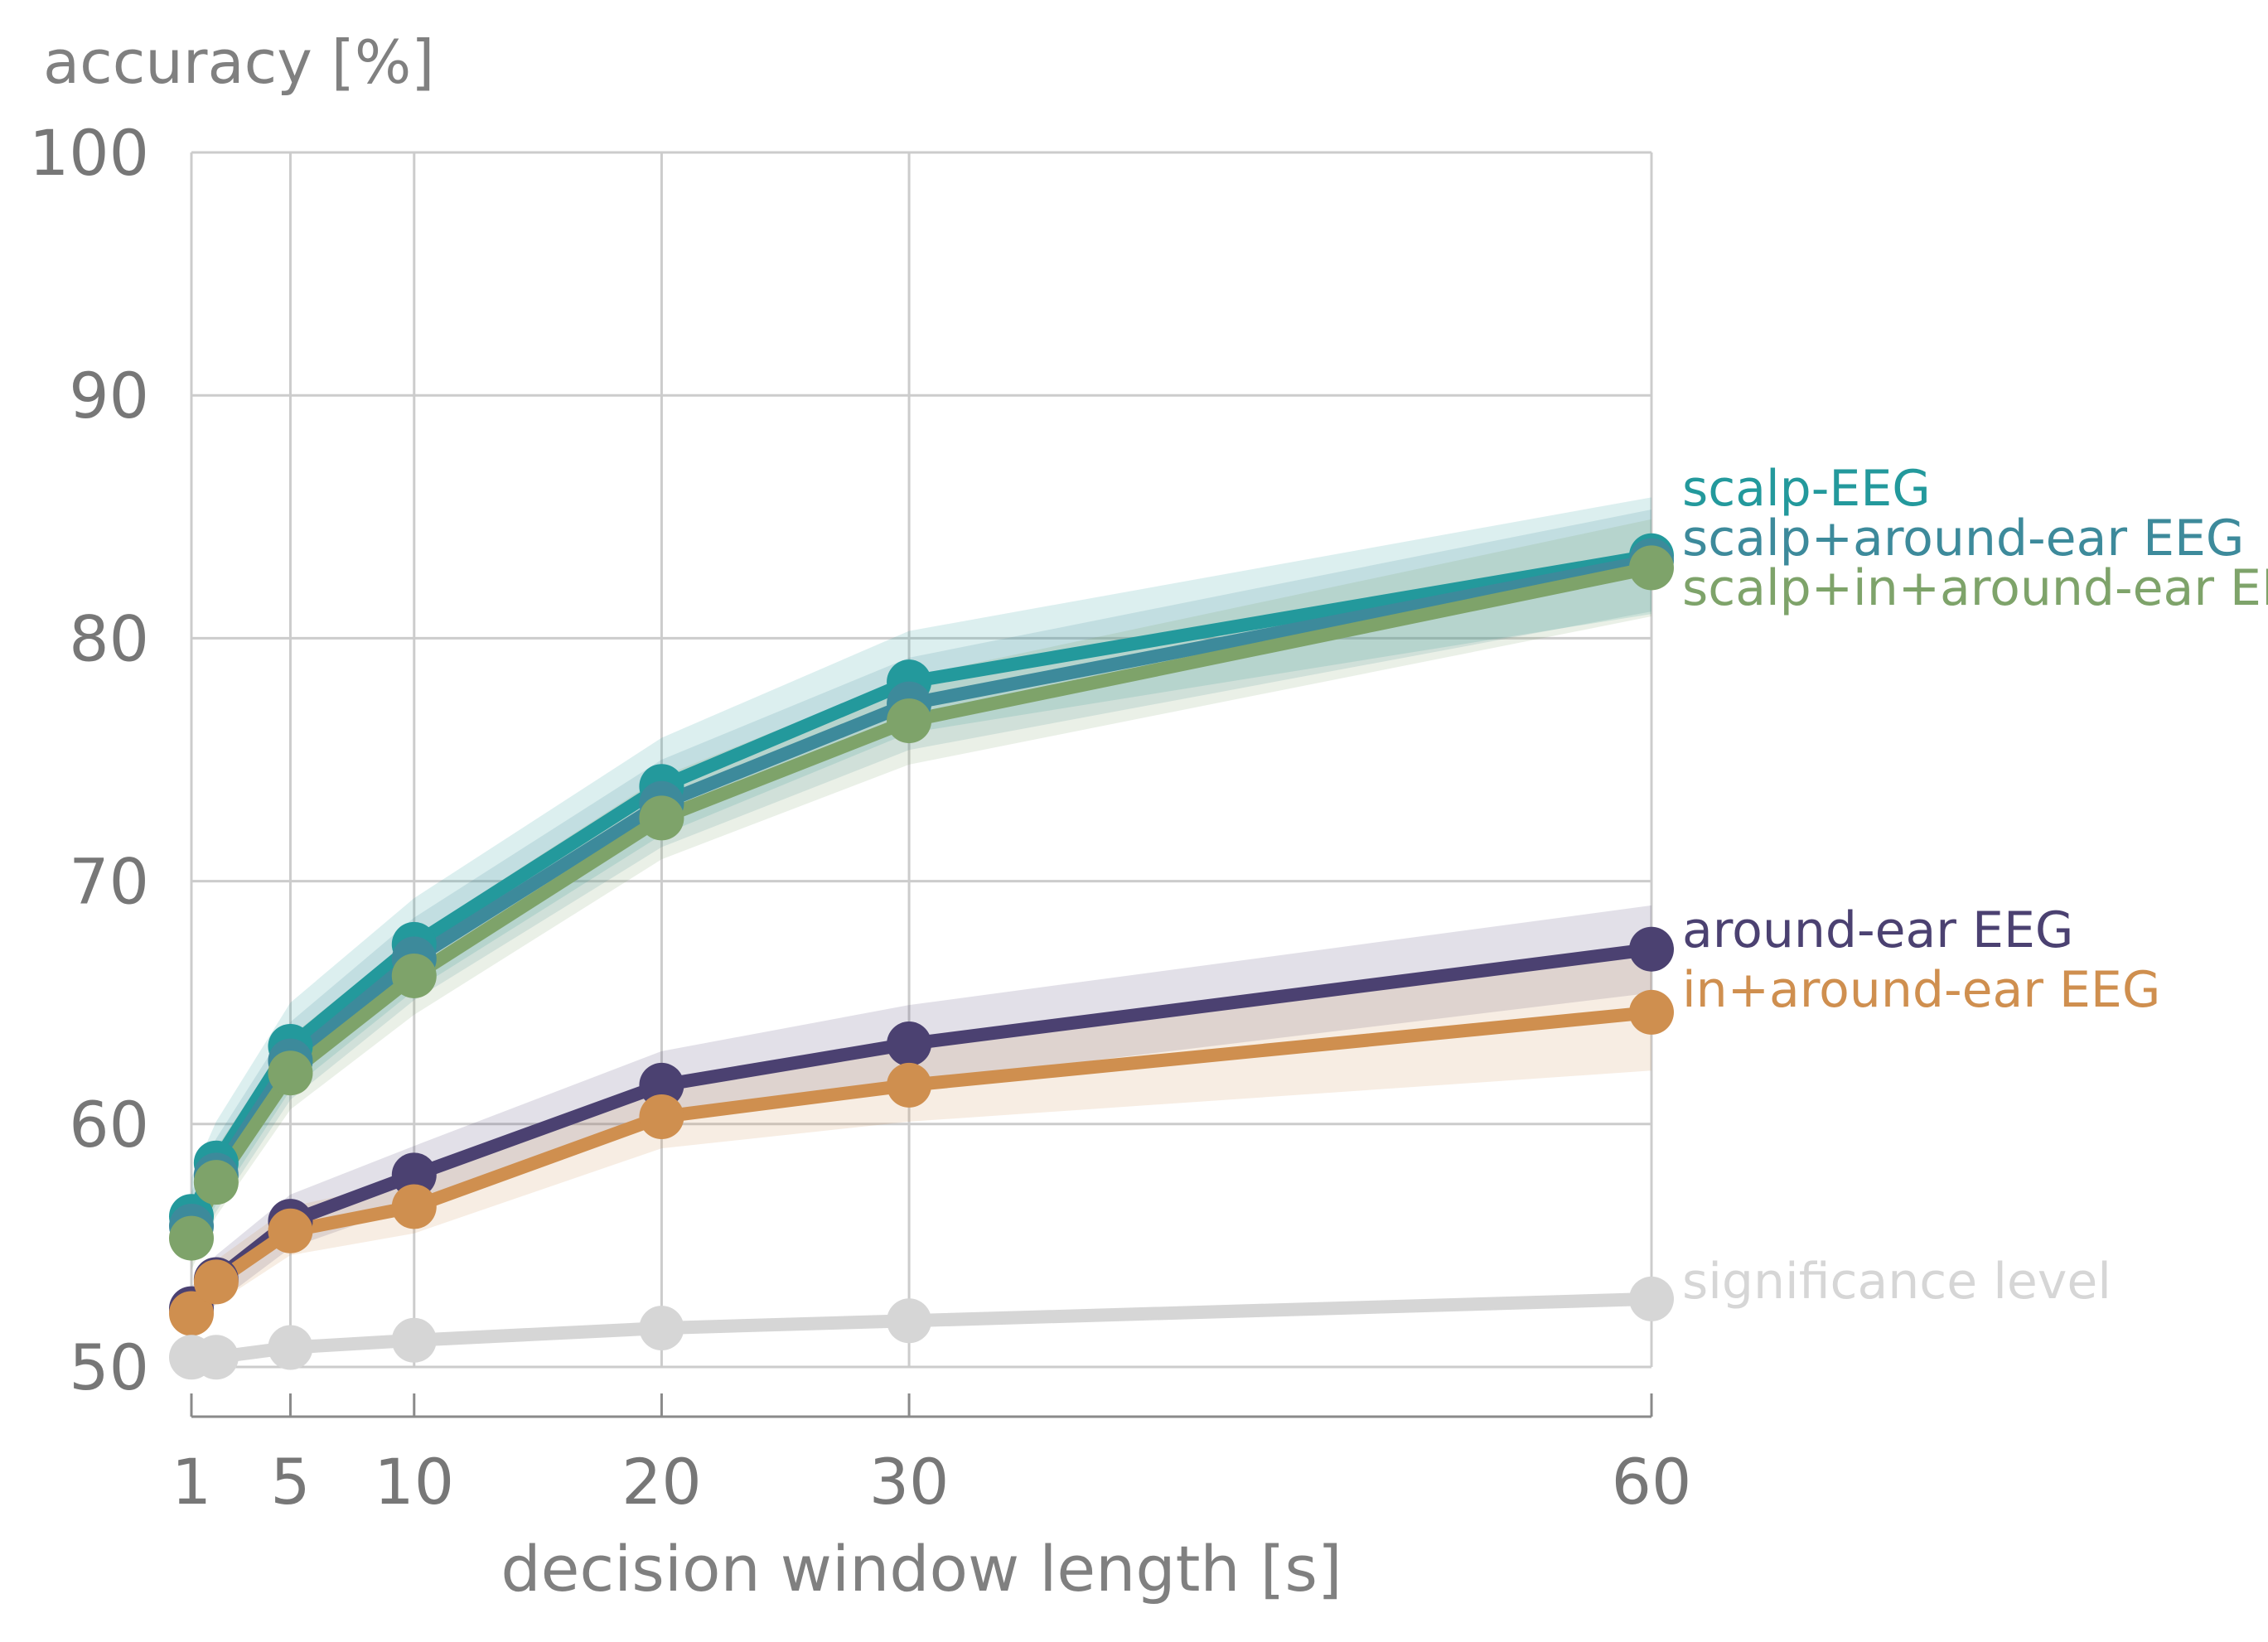 Image resolution: width=2268 pixels, height=1642 pixels. Describe the element at coordinates (909, 1482) in the screenshot. I see `x-tick-label-30: 30` at that location.